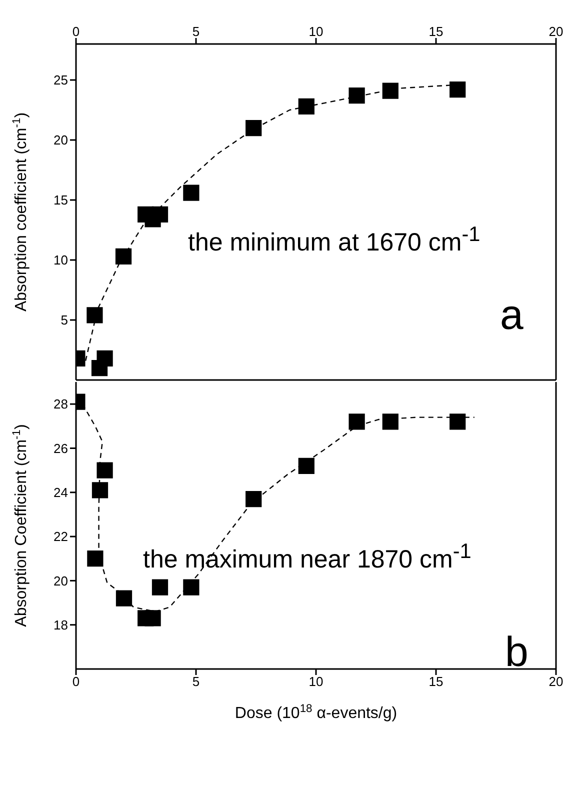 The width and height of the screenshot is (566, 791). Describe the element at coordinates (196, 31) in the screenshot. I see `x2-tick-label: 5` at that location.